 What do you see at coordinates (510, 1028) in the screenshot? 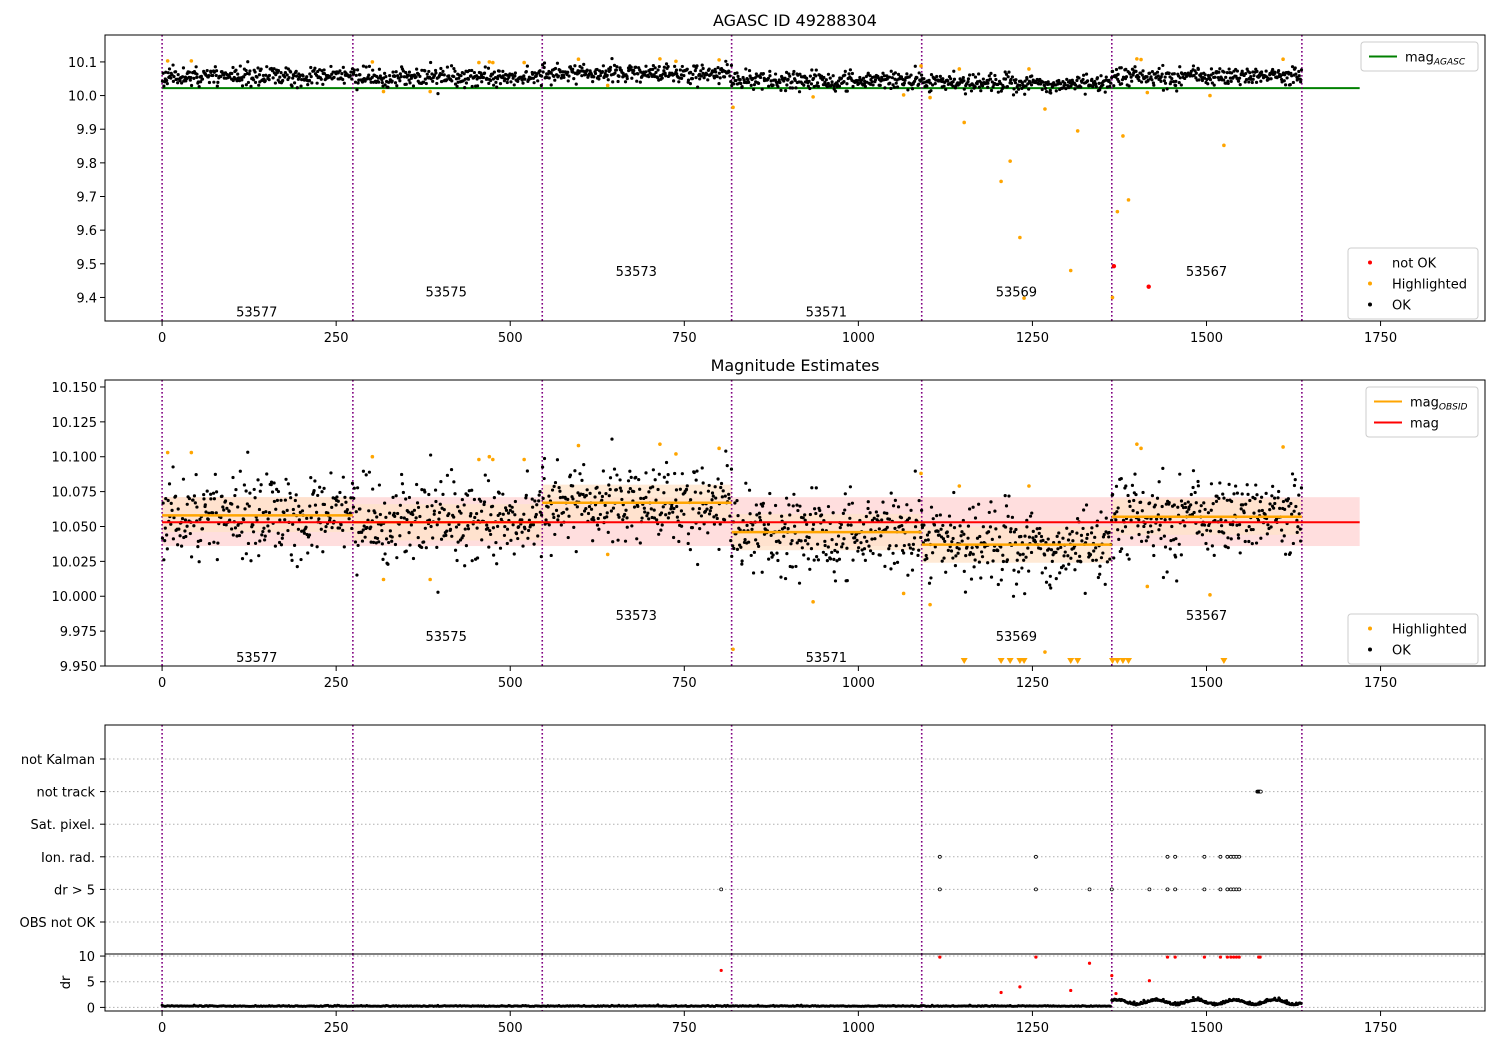
I see `x-tick-label: 500` at bounding box center [510, 1028].